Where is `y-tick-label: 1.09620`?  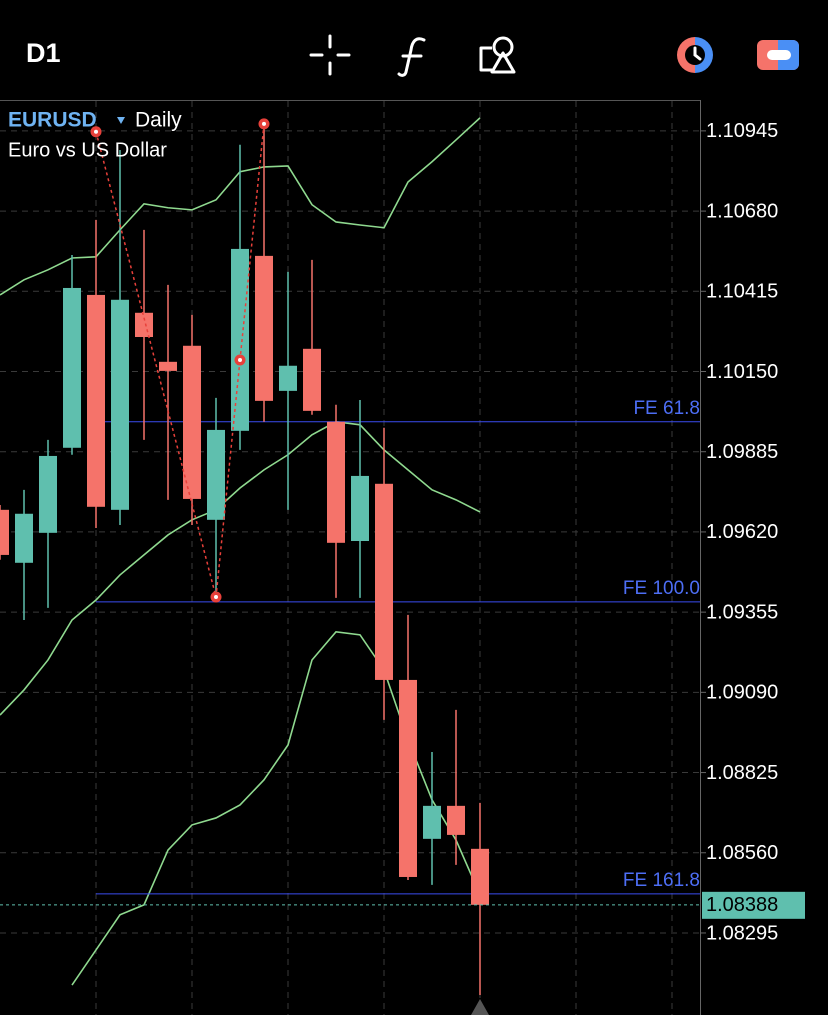 y-tick-label: 1.09620 is located at coordinates (742, 532).